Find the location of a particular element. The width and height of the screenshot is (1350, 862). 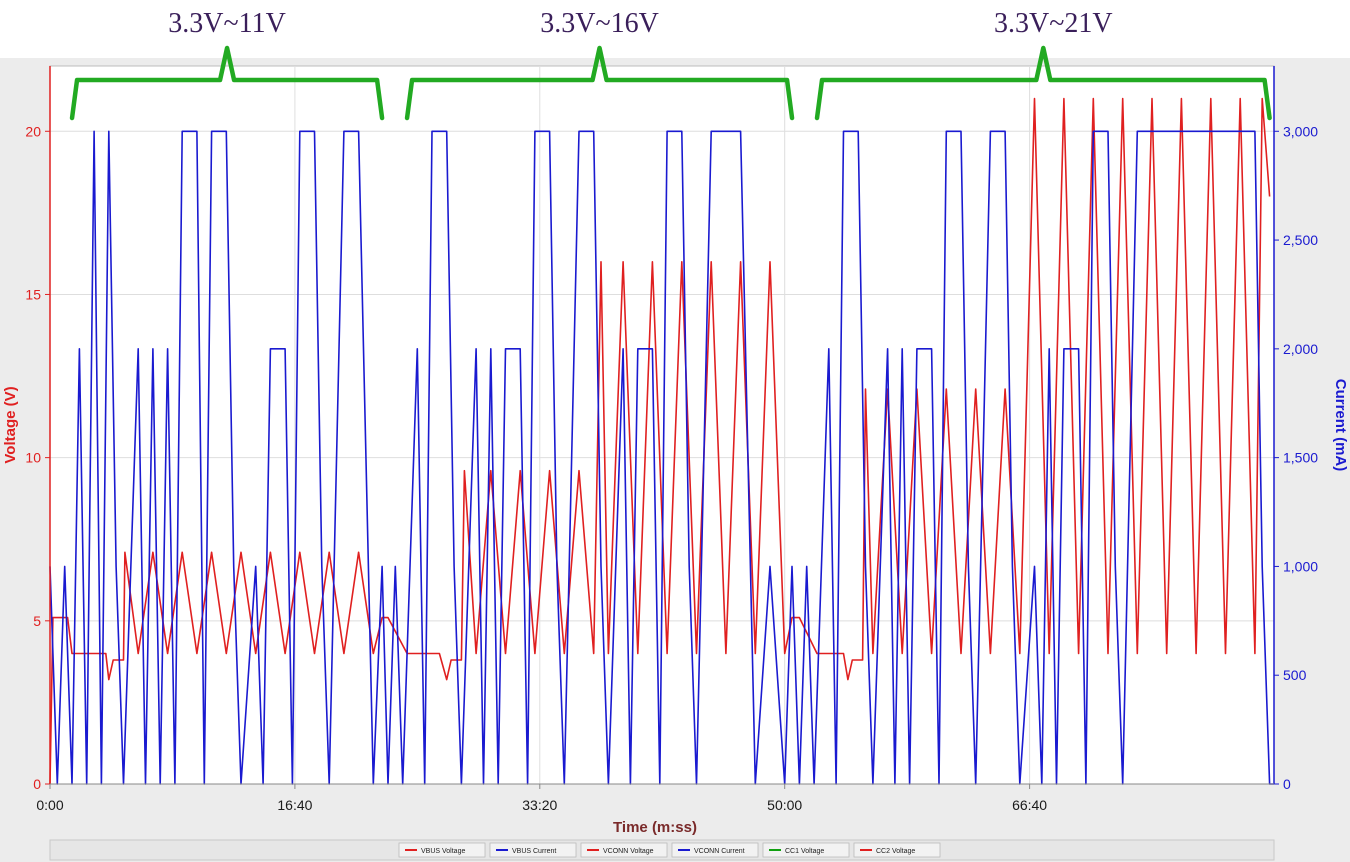

legend-item-label: VBUS Current is located at coordinates (534, 851).